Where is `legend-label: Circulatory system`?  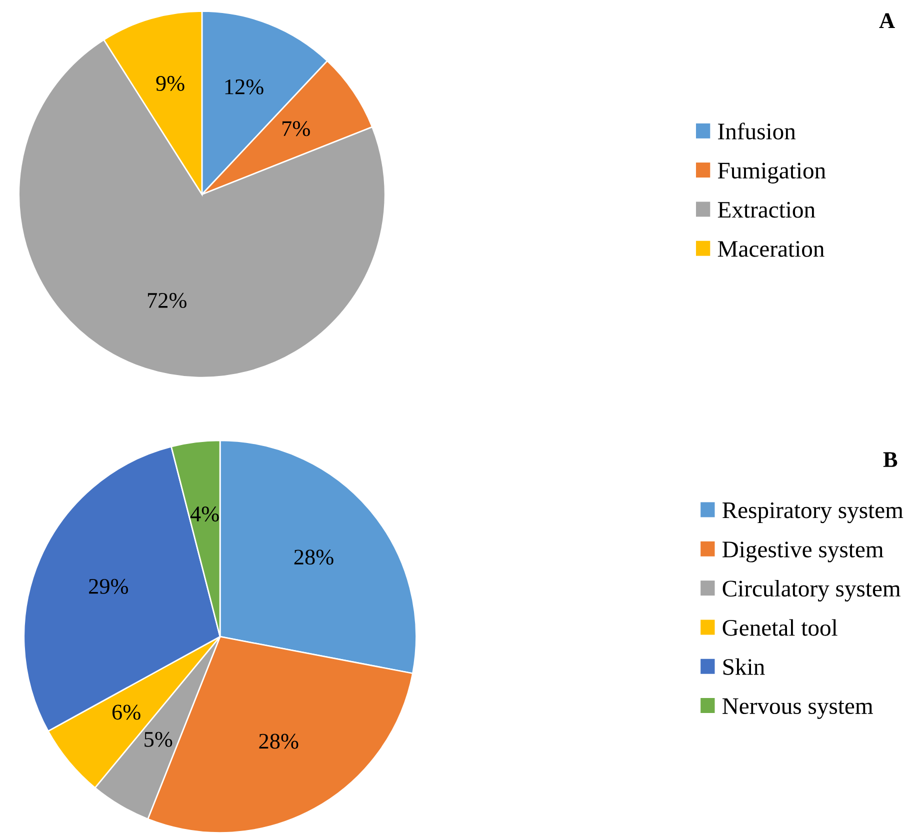 legend-label: Circulatory system is located at coordinates (811, 591).